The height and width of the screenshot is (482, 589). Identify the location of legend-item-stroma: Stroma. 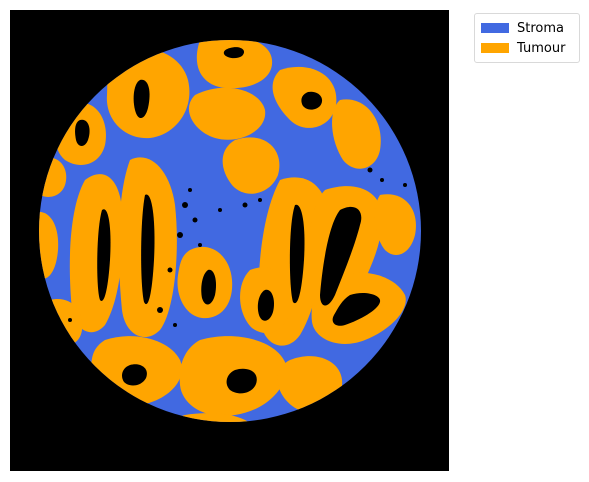
(527, 28).